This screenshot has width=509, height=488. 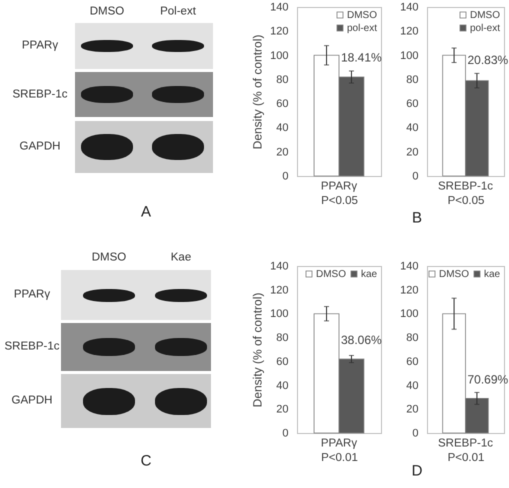 What do you see at coordinates (417, 218) in the screenshot?
I see `text: B` at bounding box center [417, 218].